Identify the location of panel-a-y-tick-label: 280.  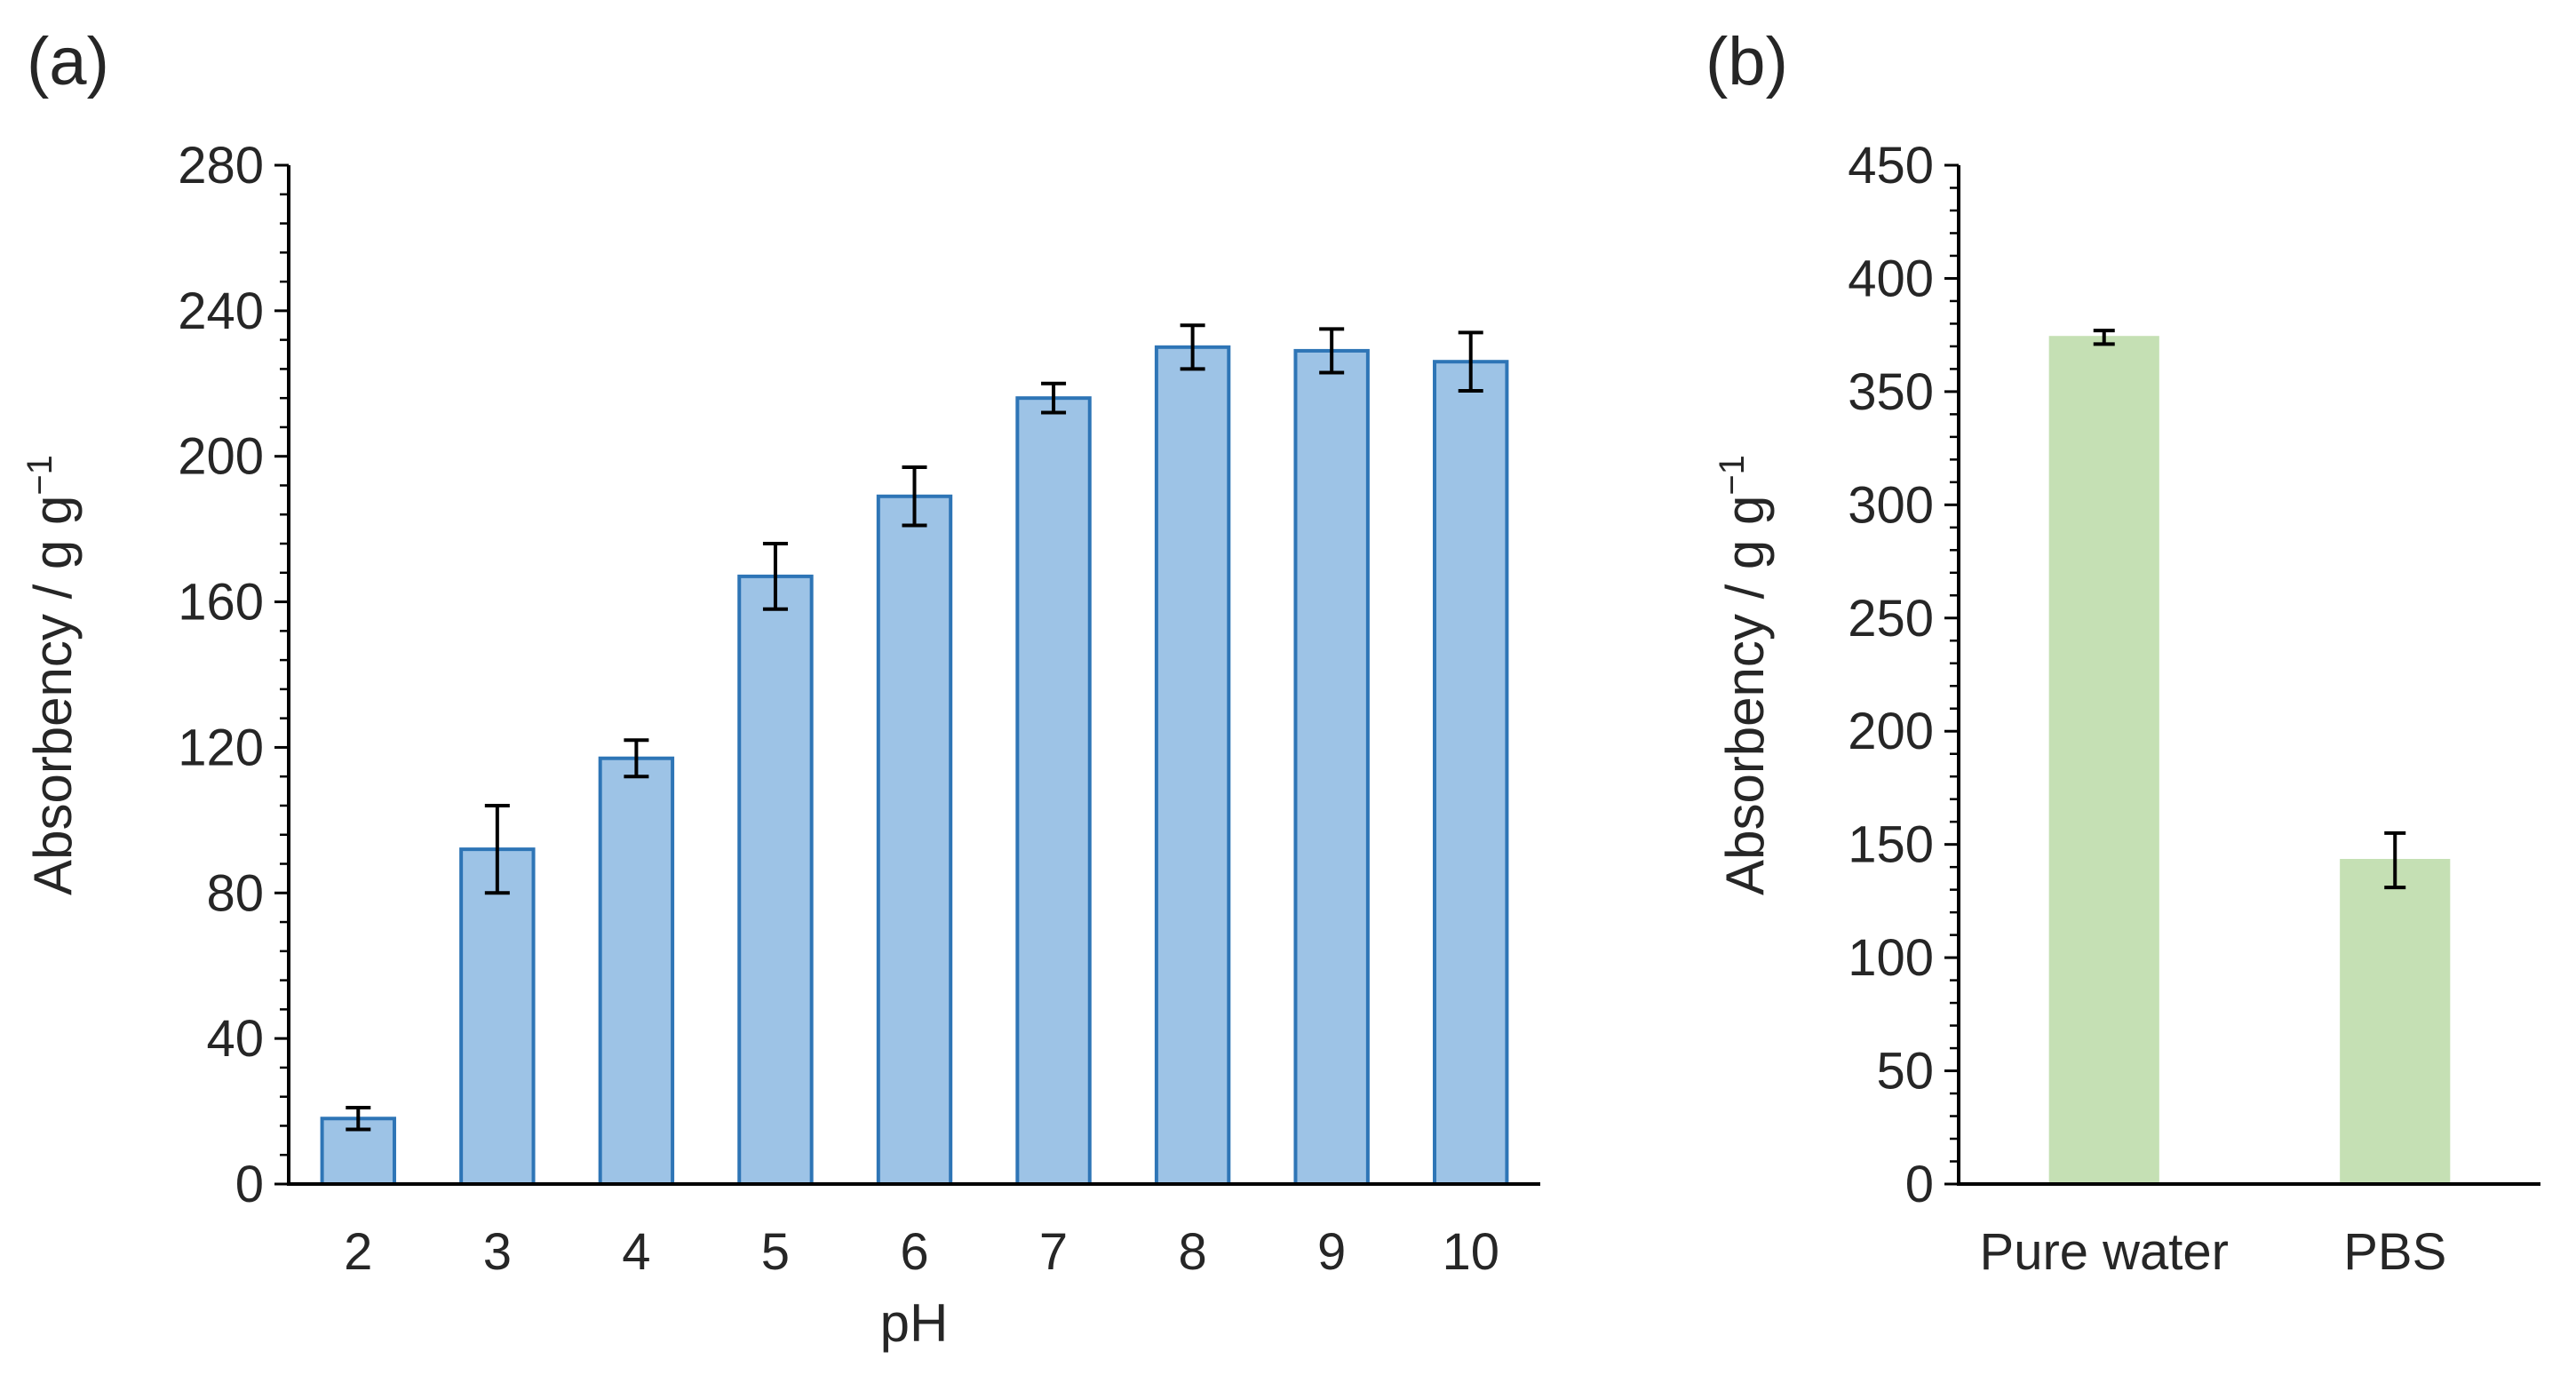
(221, 166).